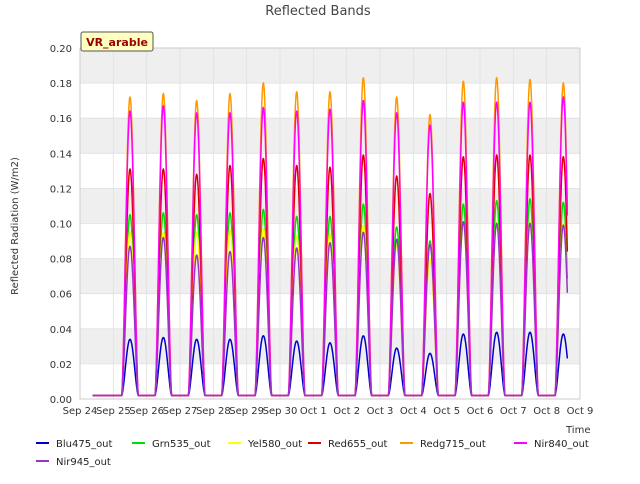  Describe the element at coordinates (480, 411) in the screenshot. I see `x-tick-label: Oct 6` at that location.